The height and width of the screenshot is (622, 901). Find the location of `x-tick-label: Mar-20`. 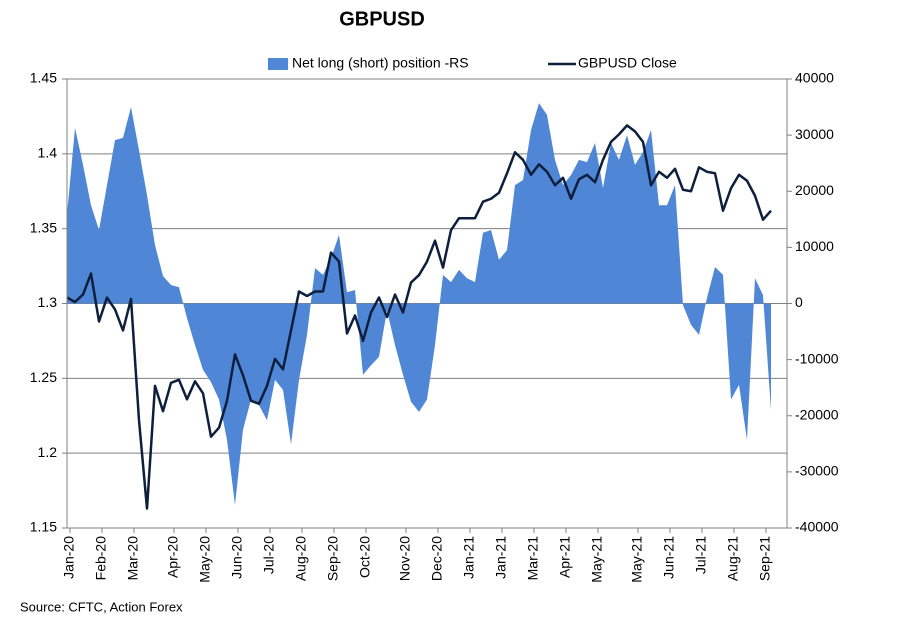

x-tick-label: Mar-20 is located at coordinates (133, 558).